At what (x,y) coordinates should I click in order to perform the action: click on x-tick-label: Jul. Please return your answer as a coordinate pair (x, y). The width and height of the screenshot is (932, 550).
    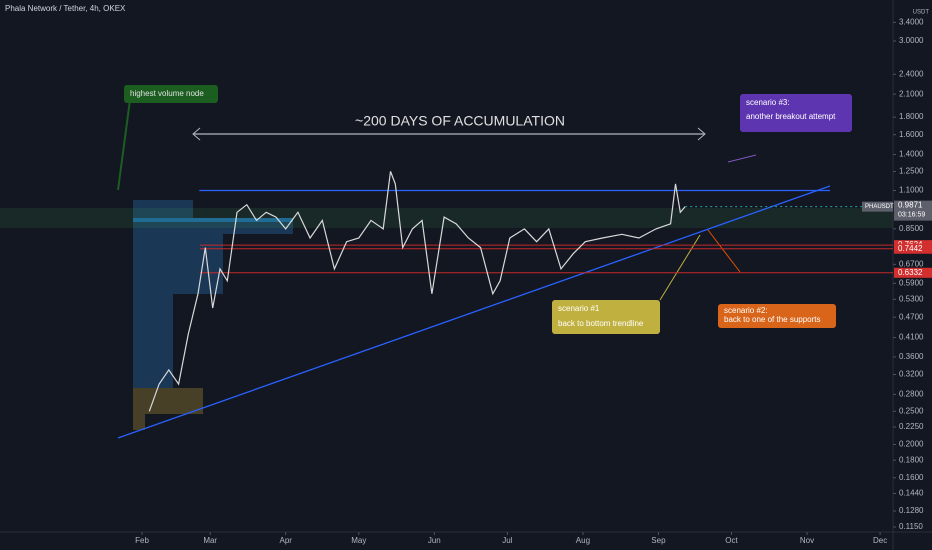
    Looking at the image, I should click on (507, 540).